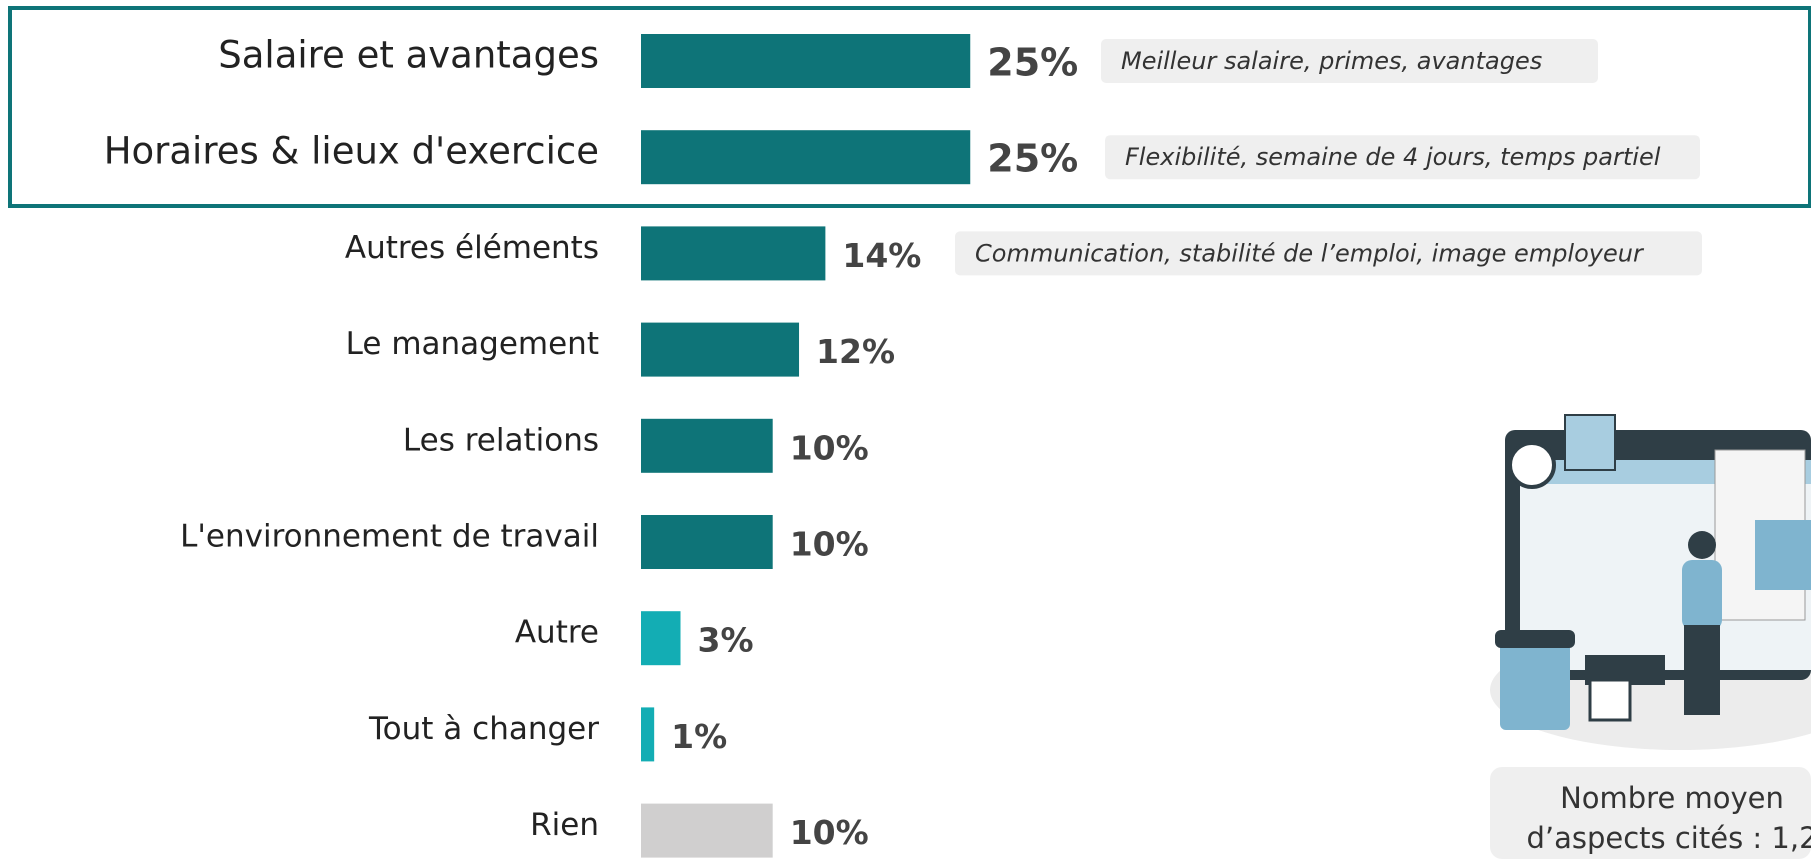  Describe the element at coordinates (564, 825) in the screenshot. I see `category-label: Rien` at that location.